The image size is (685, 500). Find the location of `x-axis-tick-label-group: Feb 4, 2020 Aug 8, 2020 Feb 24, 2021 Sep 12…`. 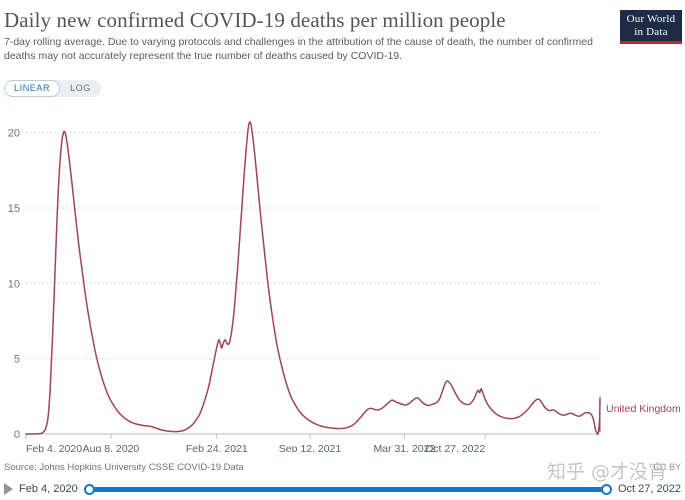

x-axis-tick-label-group: Feb 4, 2020 Aug 8, 2020 Feb 24, 2021 Sep 12… is located at coordinates (255, 447).